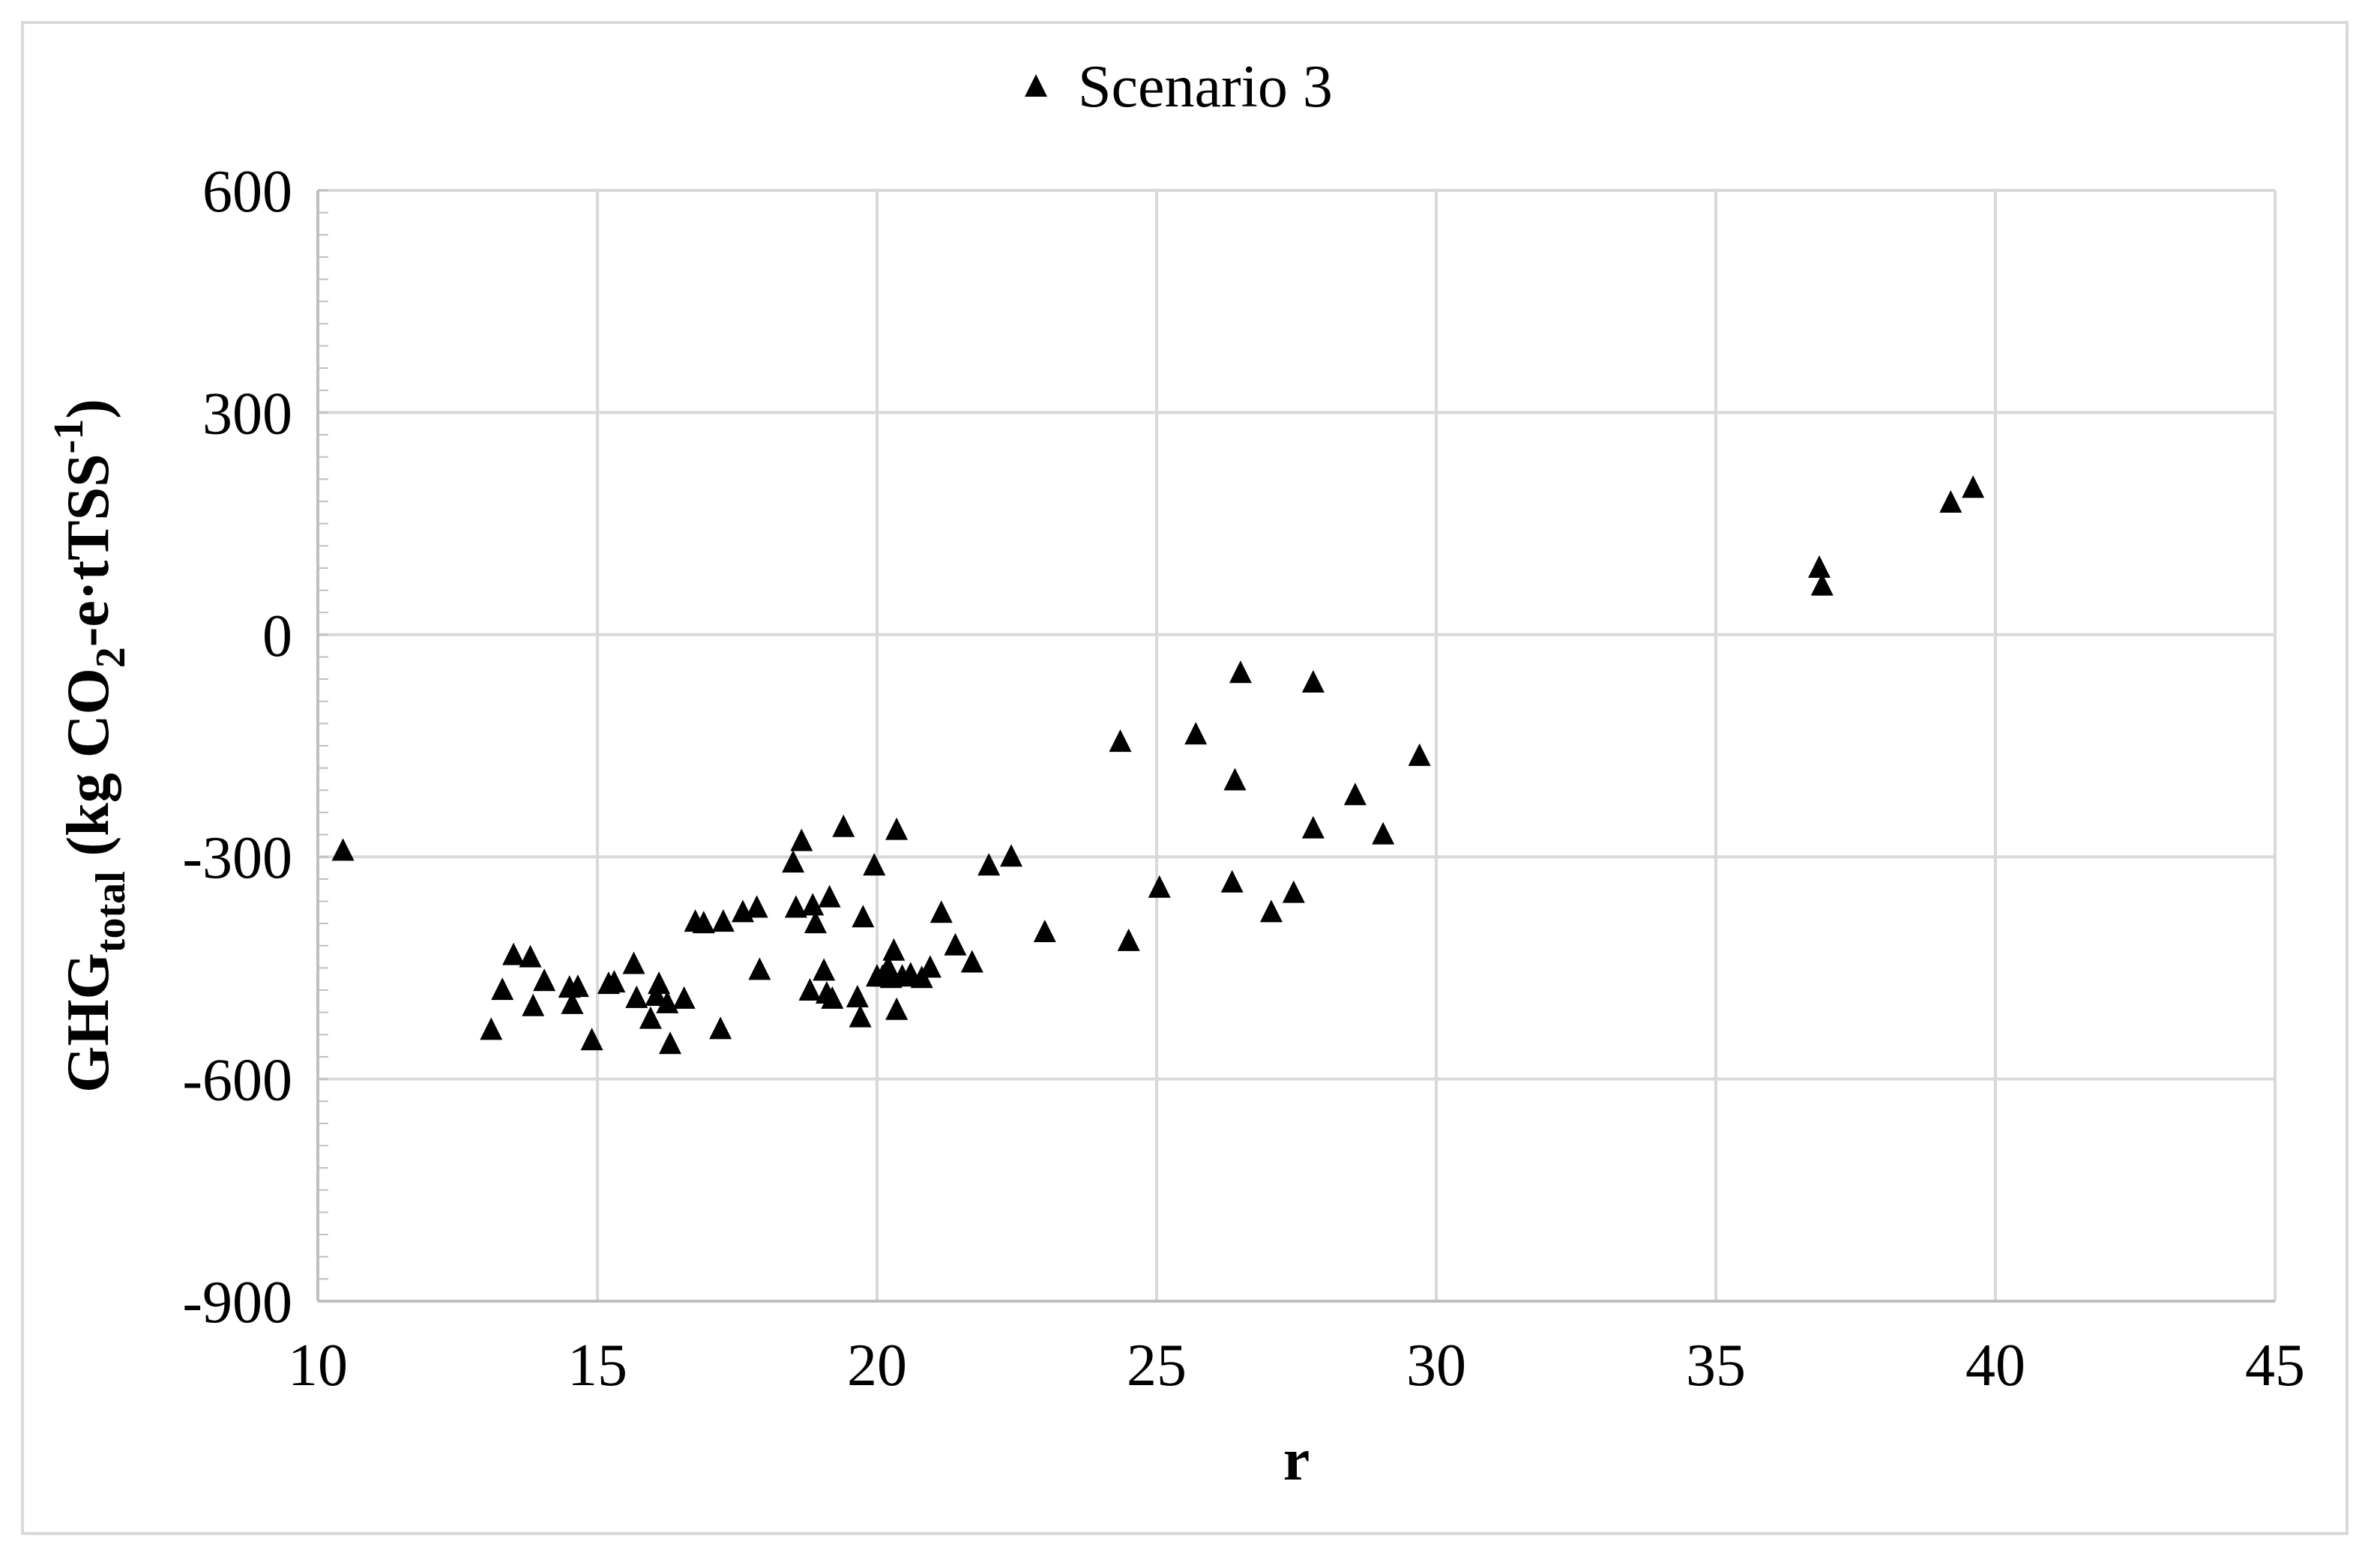  What do you see at coordinates (237, 1303) in the screenshot?
I see `y-tick-label: -900` at bounding box center [237, 1303].